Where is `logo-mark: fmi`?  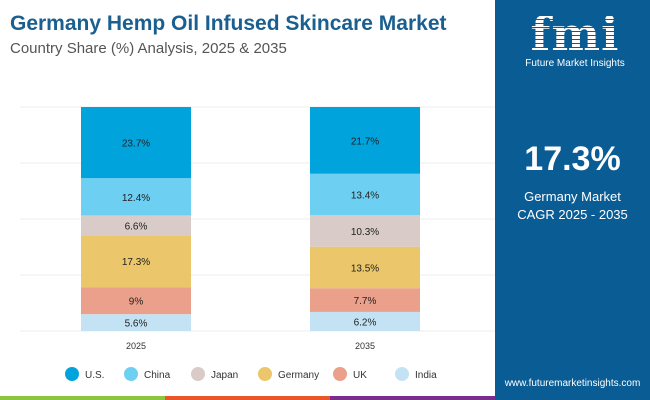
logo-mark: fmi is located at coordinates (575, 34).